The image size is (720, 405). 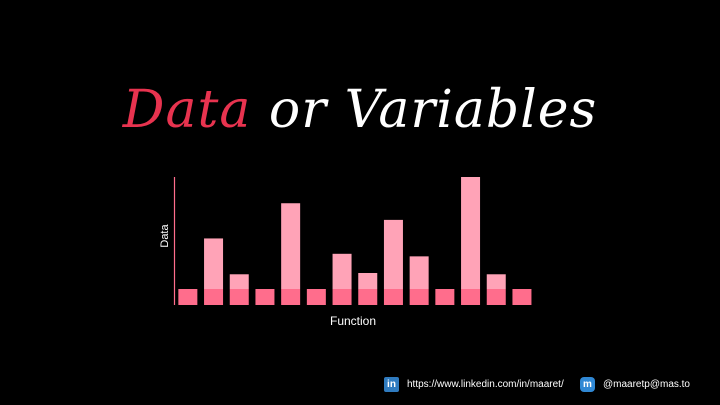 I want to click on footer-mastodon: m @maaretp@mas.to, so click(x=635, y=384).